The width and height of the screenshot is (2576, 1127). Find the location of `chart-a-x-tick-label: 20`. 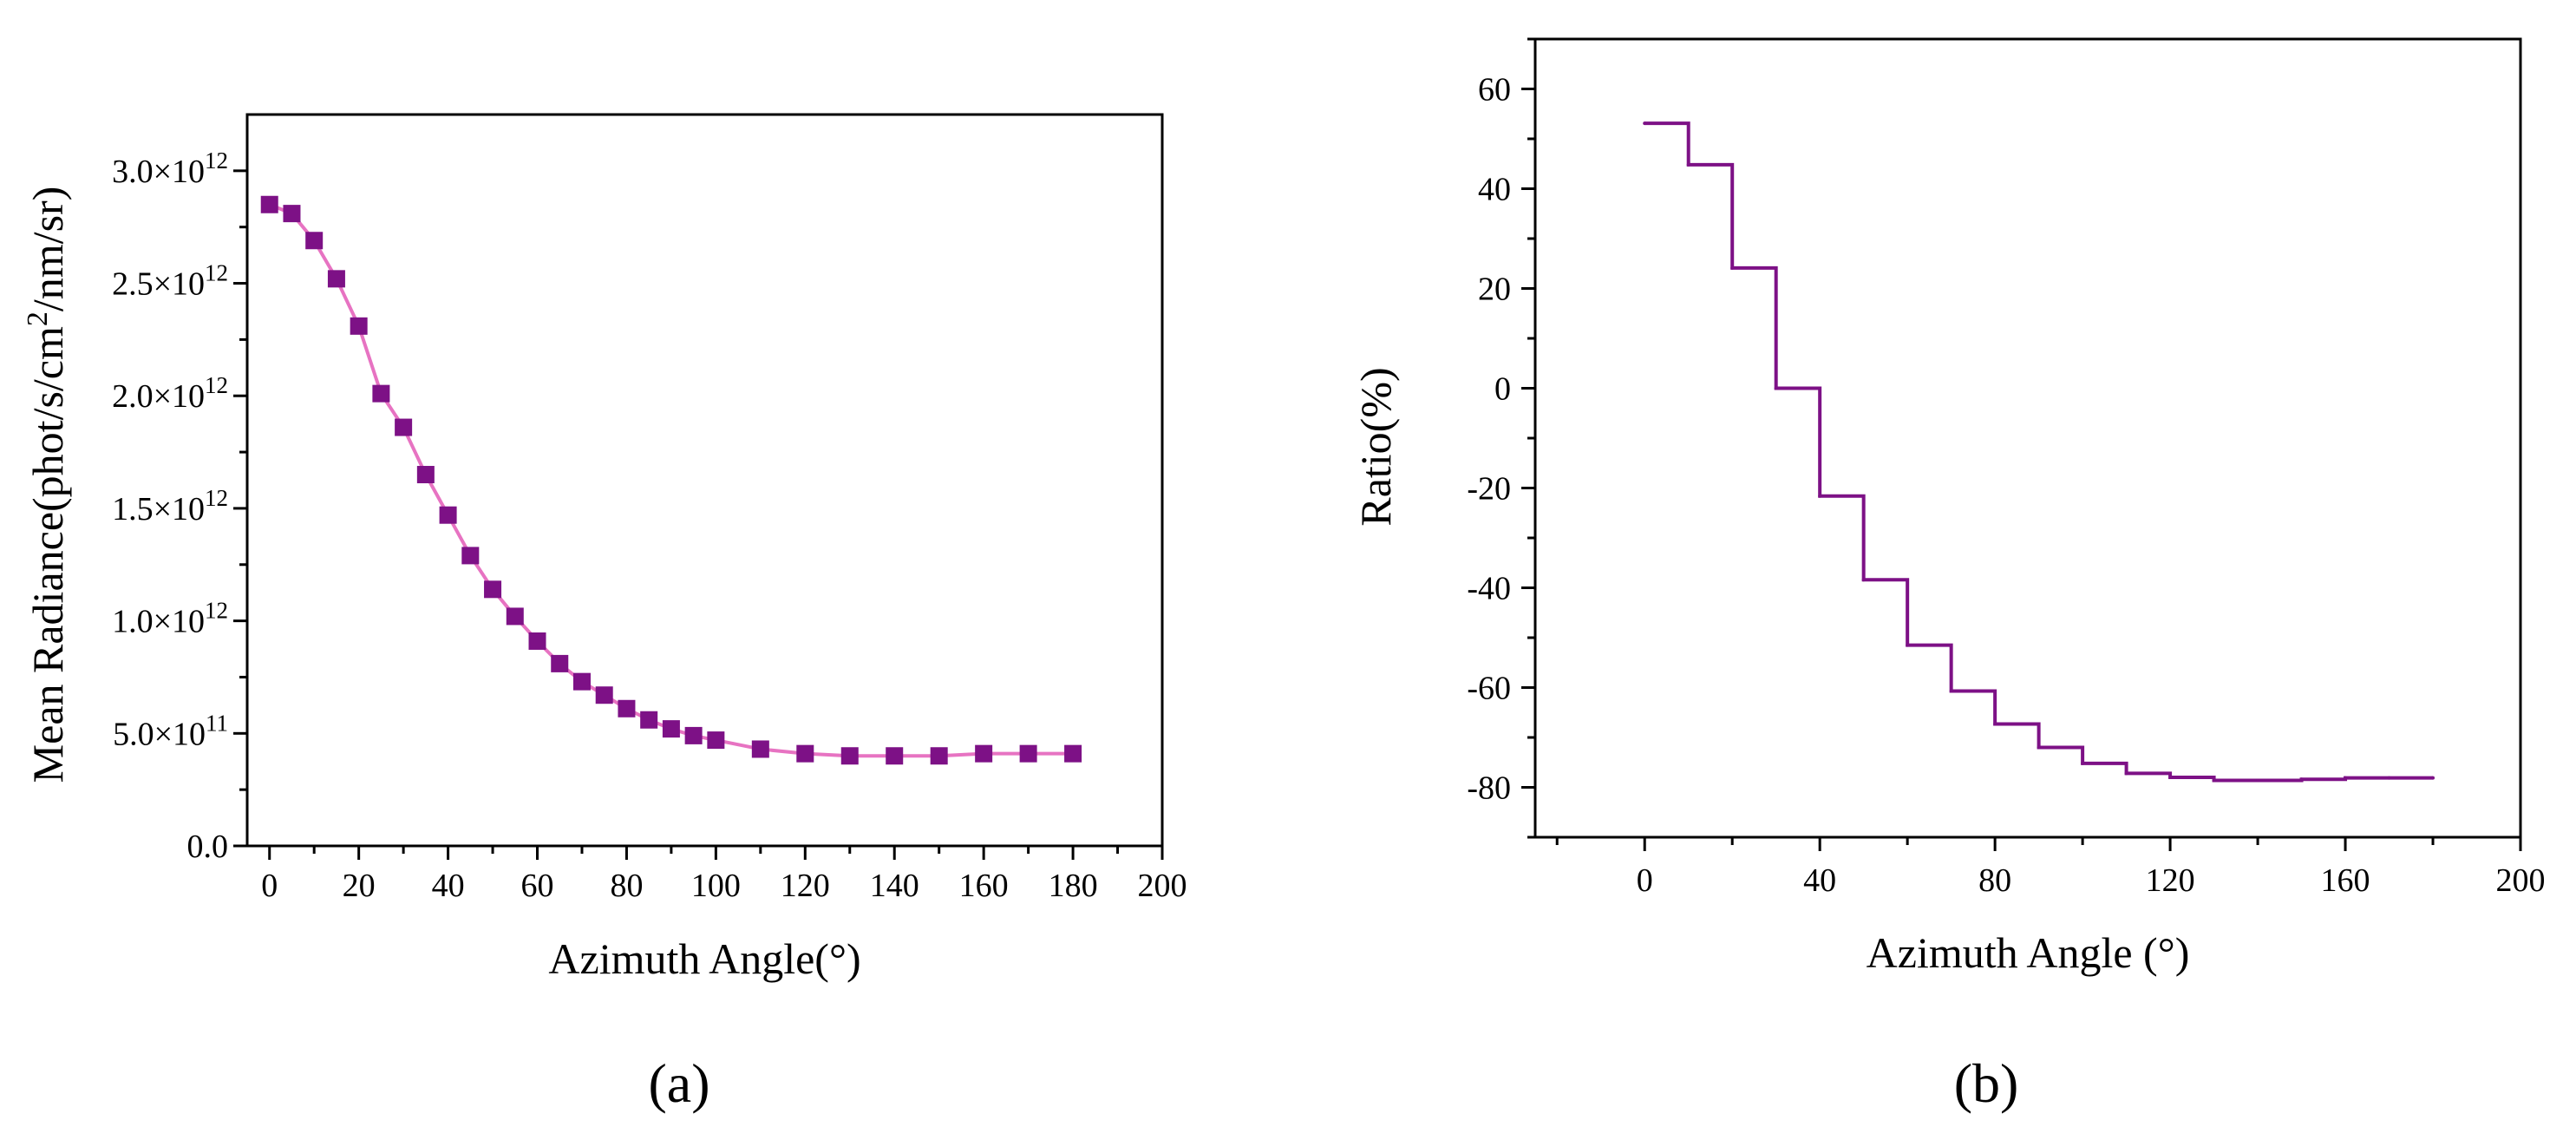

chart-a-x-tick-label: 20 is located at coordinates (359, 886).